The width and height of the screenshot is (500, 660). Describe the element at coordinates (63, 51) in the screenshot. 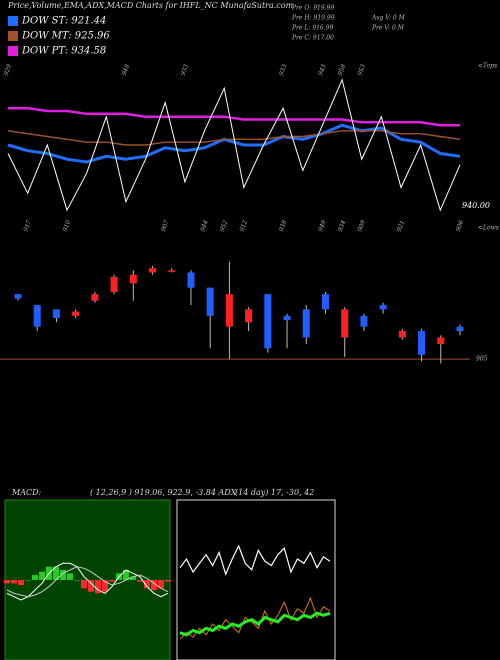

I see `legend-label: DOW PT: 934.58` at that location.